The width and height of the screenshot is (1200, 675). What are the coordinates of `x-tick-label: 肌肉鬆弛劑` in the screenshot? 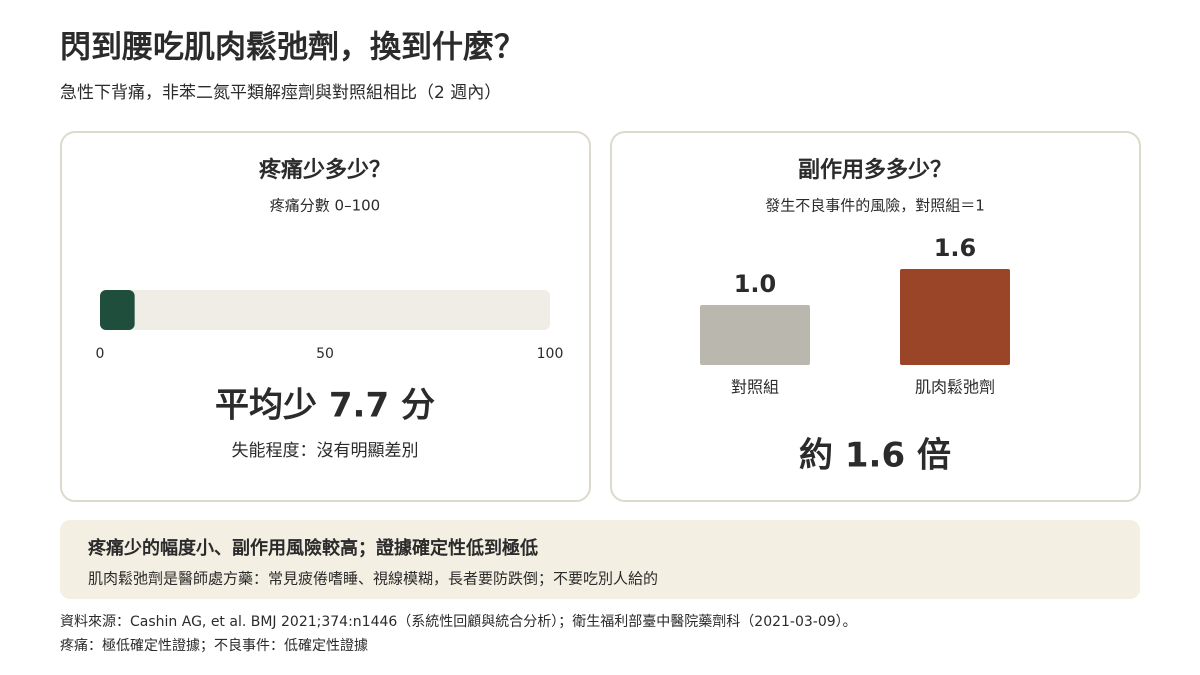 It's located at (955, 387).